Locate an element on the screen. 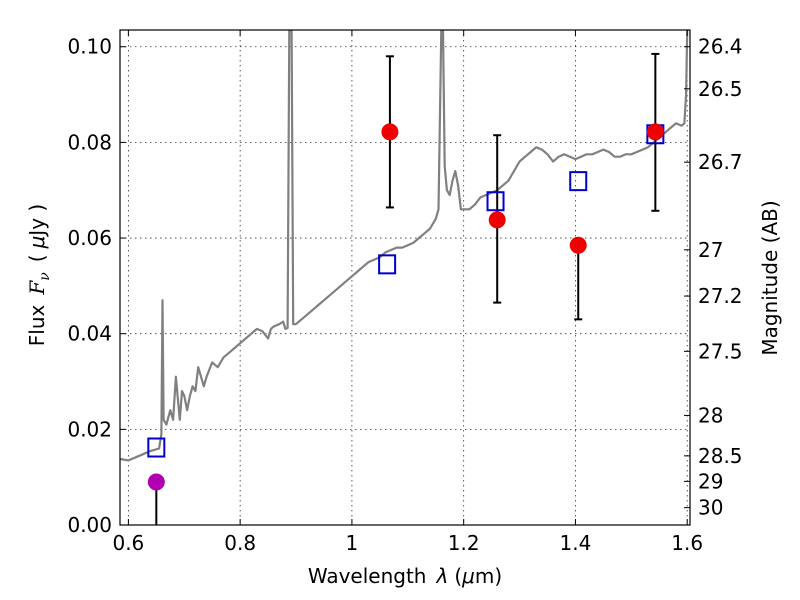 The height and width of the screenshot is (600, 800). y2-tick-label: 29 is located at coordinates (710, 481).